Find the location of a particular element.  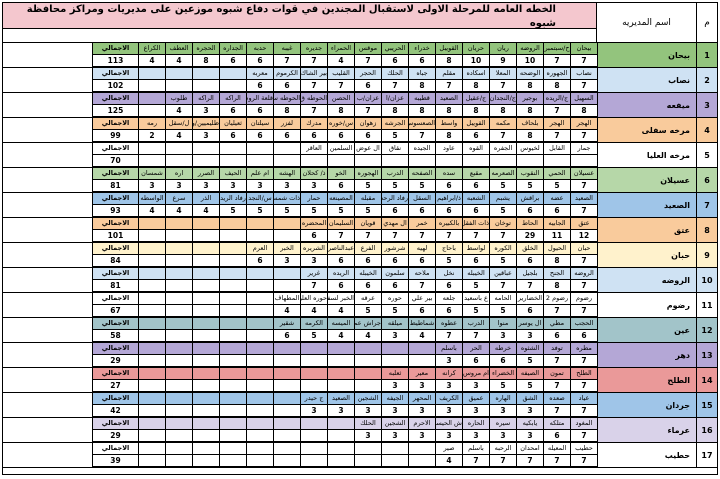

village-cell: الريده is located at coordinates (340, 274).